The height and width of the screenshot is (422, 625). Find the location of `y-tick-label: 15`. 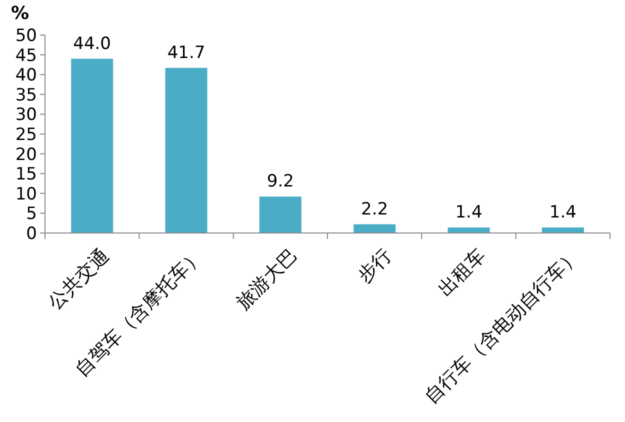

y-tick-label: 15 is located at coordinates (26, 174).